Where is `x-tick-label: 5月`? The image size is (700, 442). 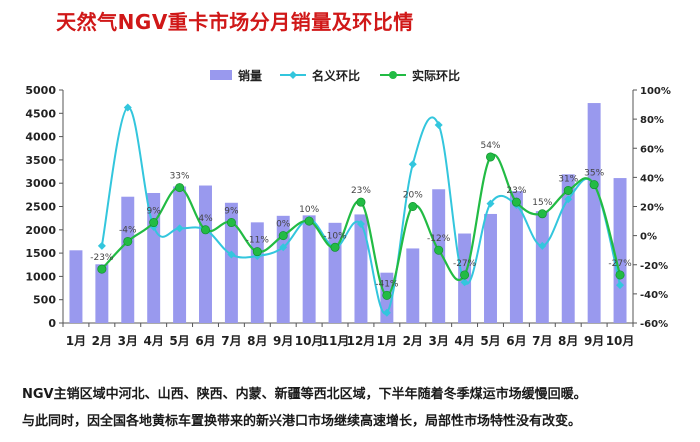 x-tick-label: 5月 is located at coordinates (490, 341).